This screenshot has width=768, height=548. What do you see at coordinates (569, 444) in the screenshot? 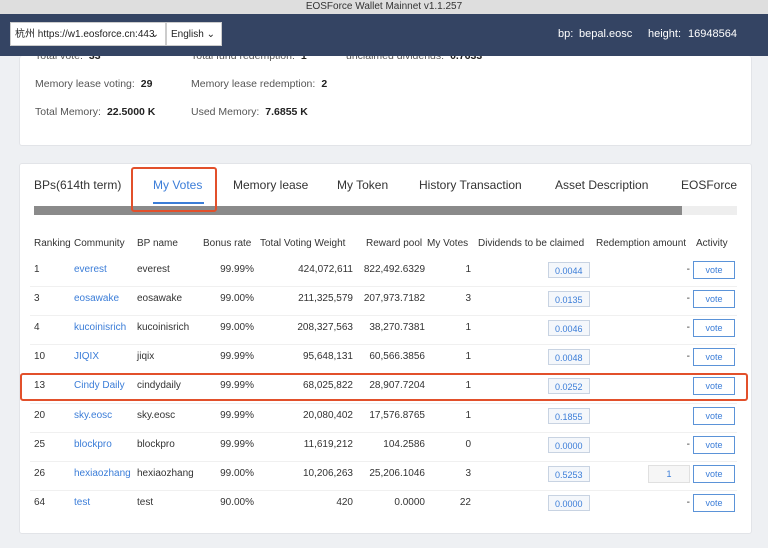
I see `dividend-box: 0.0000` at bounding box center [569, 444].